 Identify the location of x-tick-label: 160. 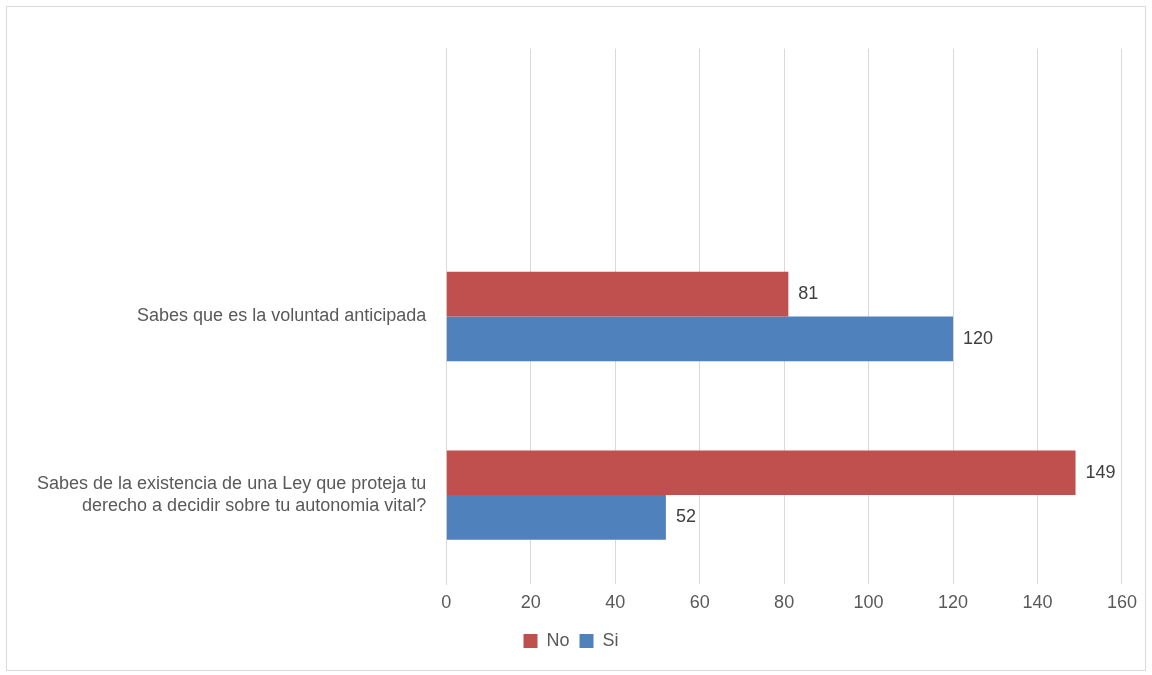
(1122, 602).